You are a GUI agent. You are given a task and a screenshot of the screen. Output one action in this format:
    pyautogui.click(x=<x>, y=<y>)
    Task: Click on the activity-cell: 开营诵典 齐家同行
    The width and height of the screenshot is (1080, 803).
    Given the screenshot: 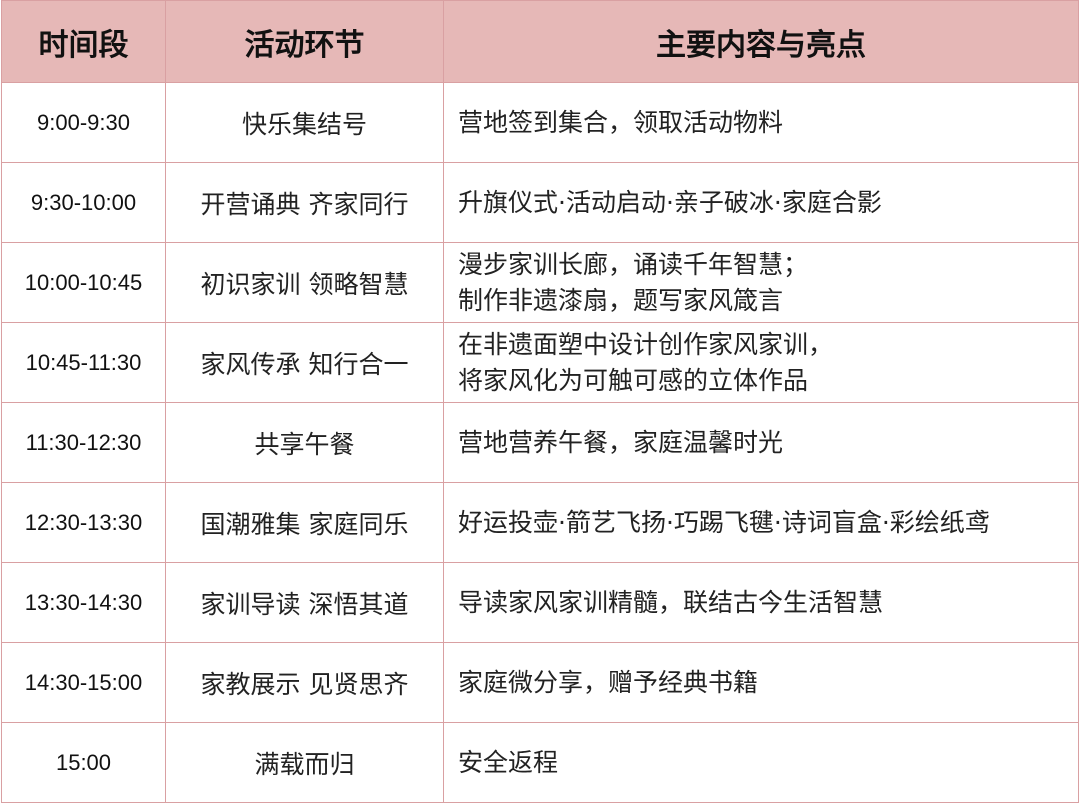 What is the action you would take?
    pyautogui.click(x=304, y=202)
    